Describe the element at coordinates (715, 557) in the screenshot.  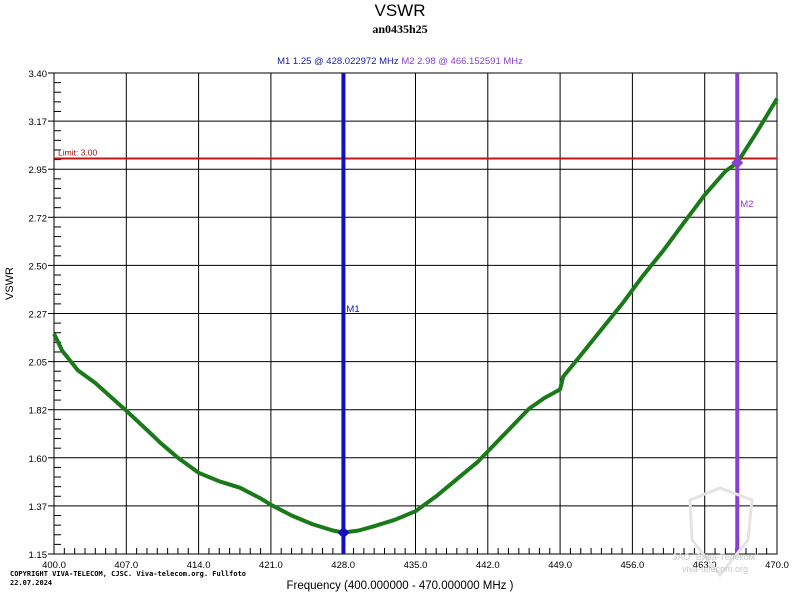
I see `watermark-company: ЗАО "Вива-Телеком"` at that location.